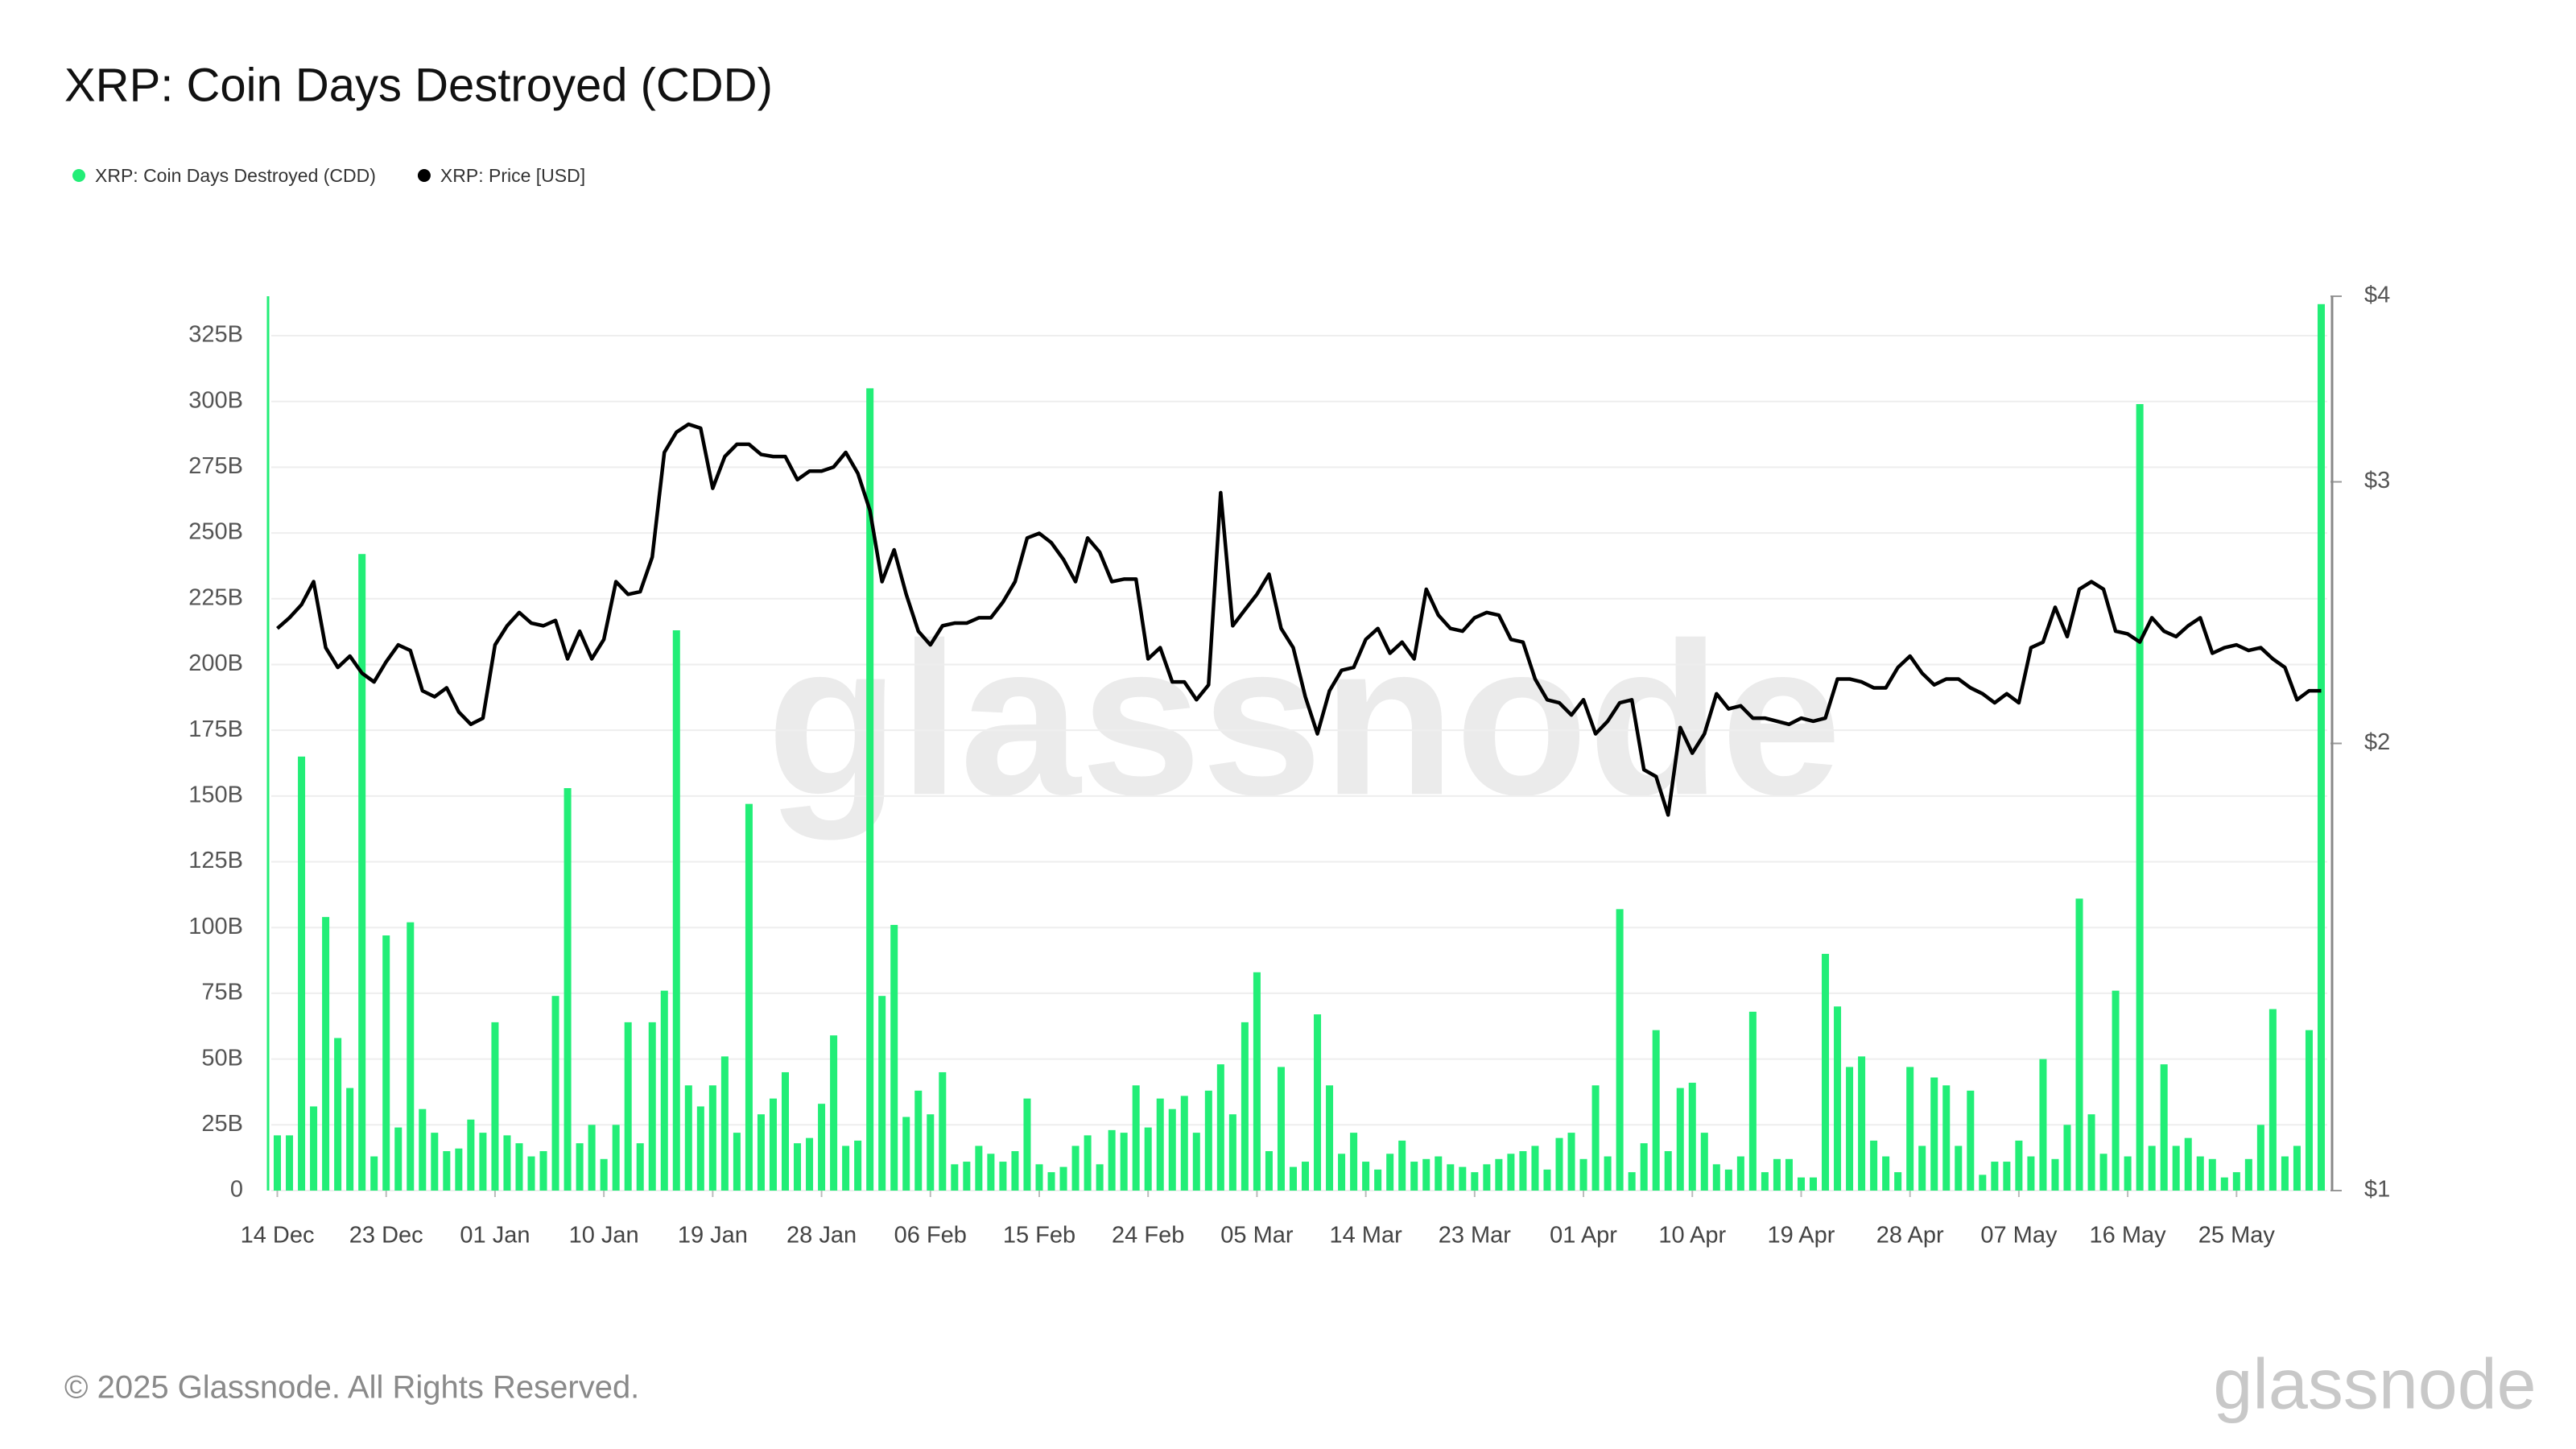 This screenshot has width=2576, height=1449. What do you see at coordinates (278, 1236) in the screenshot?
I see `x-tick-label: 14 Dec` at bounding box center [278, 1236].